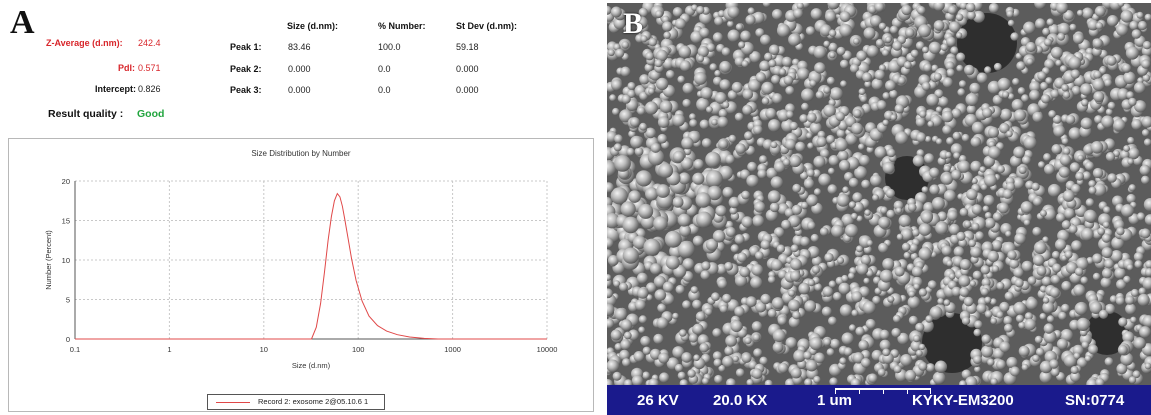 This screenshot has height=415, width=1151. I want to click on y-tick-label: 10, so click(66, 260).